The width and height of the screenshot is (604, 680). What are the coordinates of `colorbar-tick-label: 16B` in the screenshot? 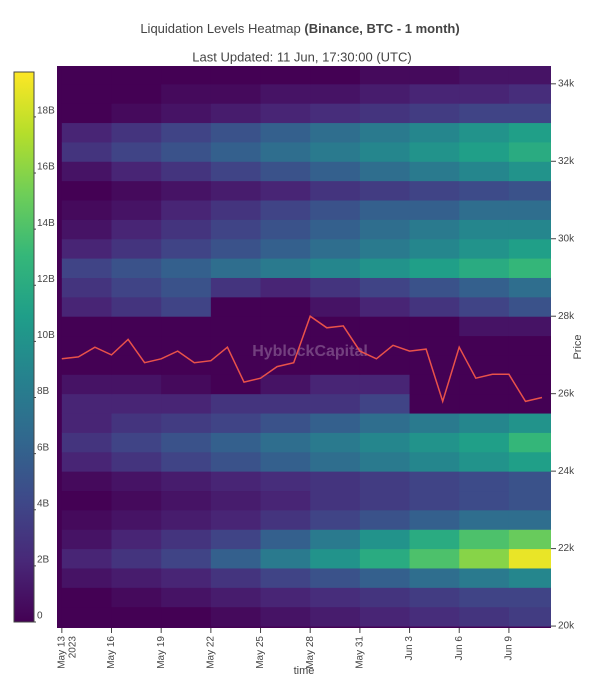 It's located at (46, 167).